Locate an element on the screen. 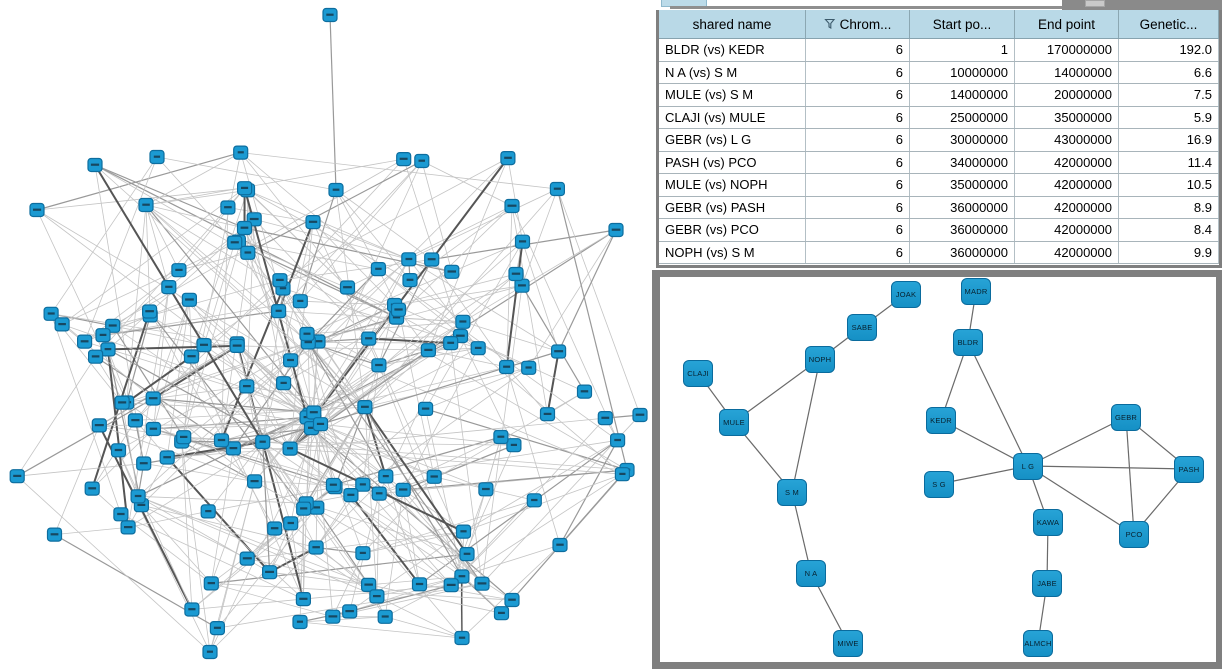 Image resolution: width=1222 pixels, height=669 pixels. network-node: ALMCH is located at coordinates (1038, 643).